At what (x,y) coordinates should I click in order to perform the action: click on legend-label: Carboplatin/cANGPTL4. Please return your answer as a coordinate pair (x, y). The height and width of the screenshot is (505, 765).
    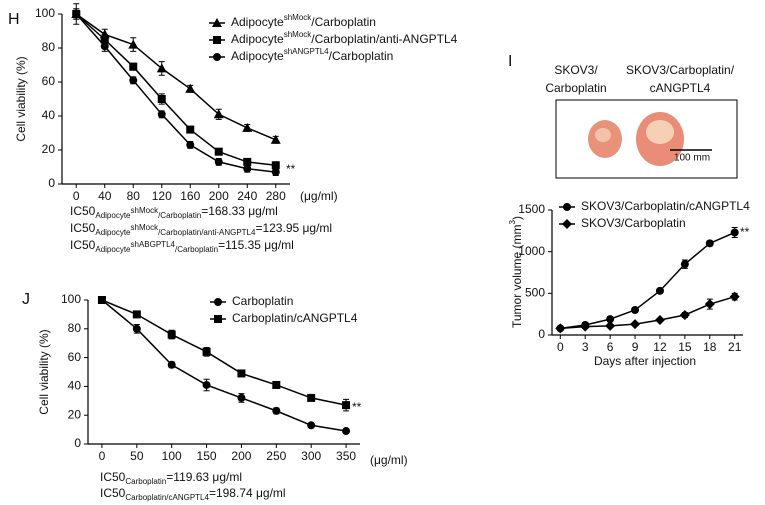
    Looking at the image, I should click on (295, 318).